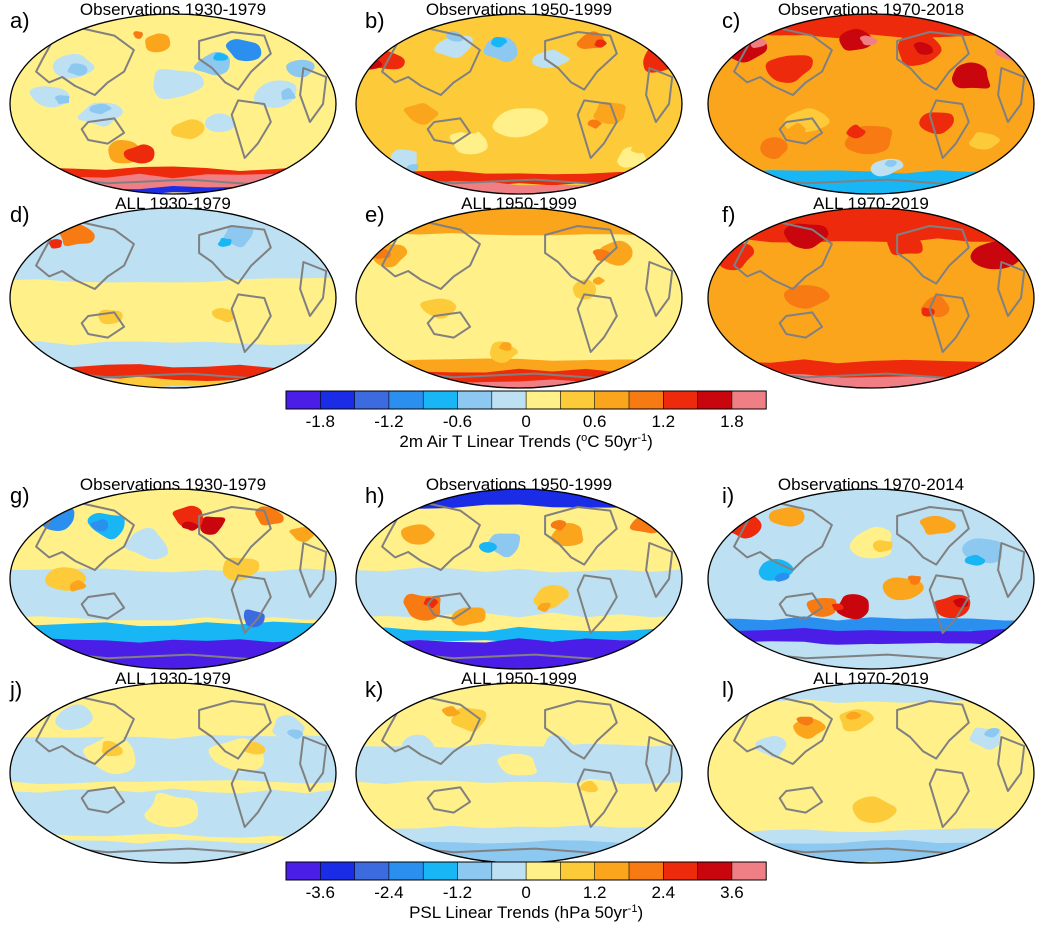 This screenshot has height=938, width=1052. I want to click on map-panel-f: f) ALL 1970-2019, so click(871, 291).